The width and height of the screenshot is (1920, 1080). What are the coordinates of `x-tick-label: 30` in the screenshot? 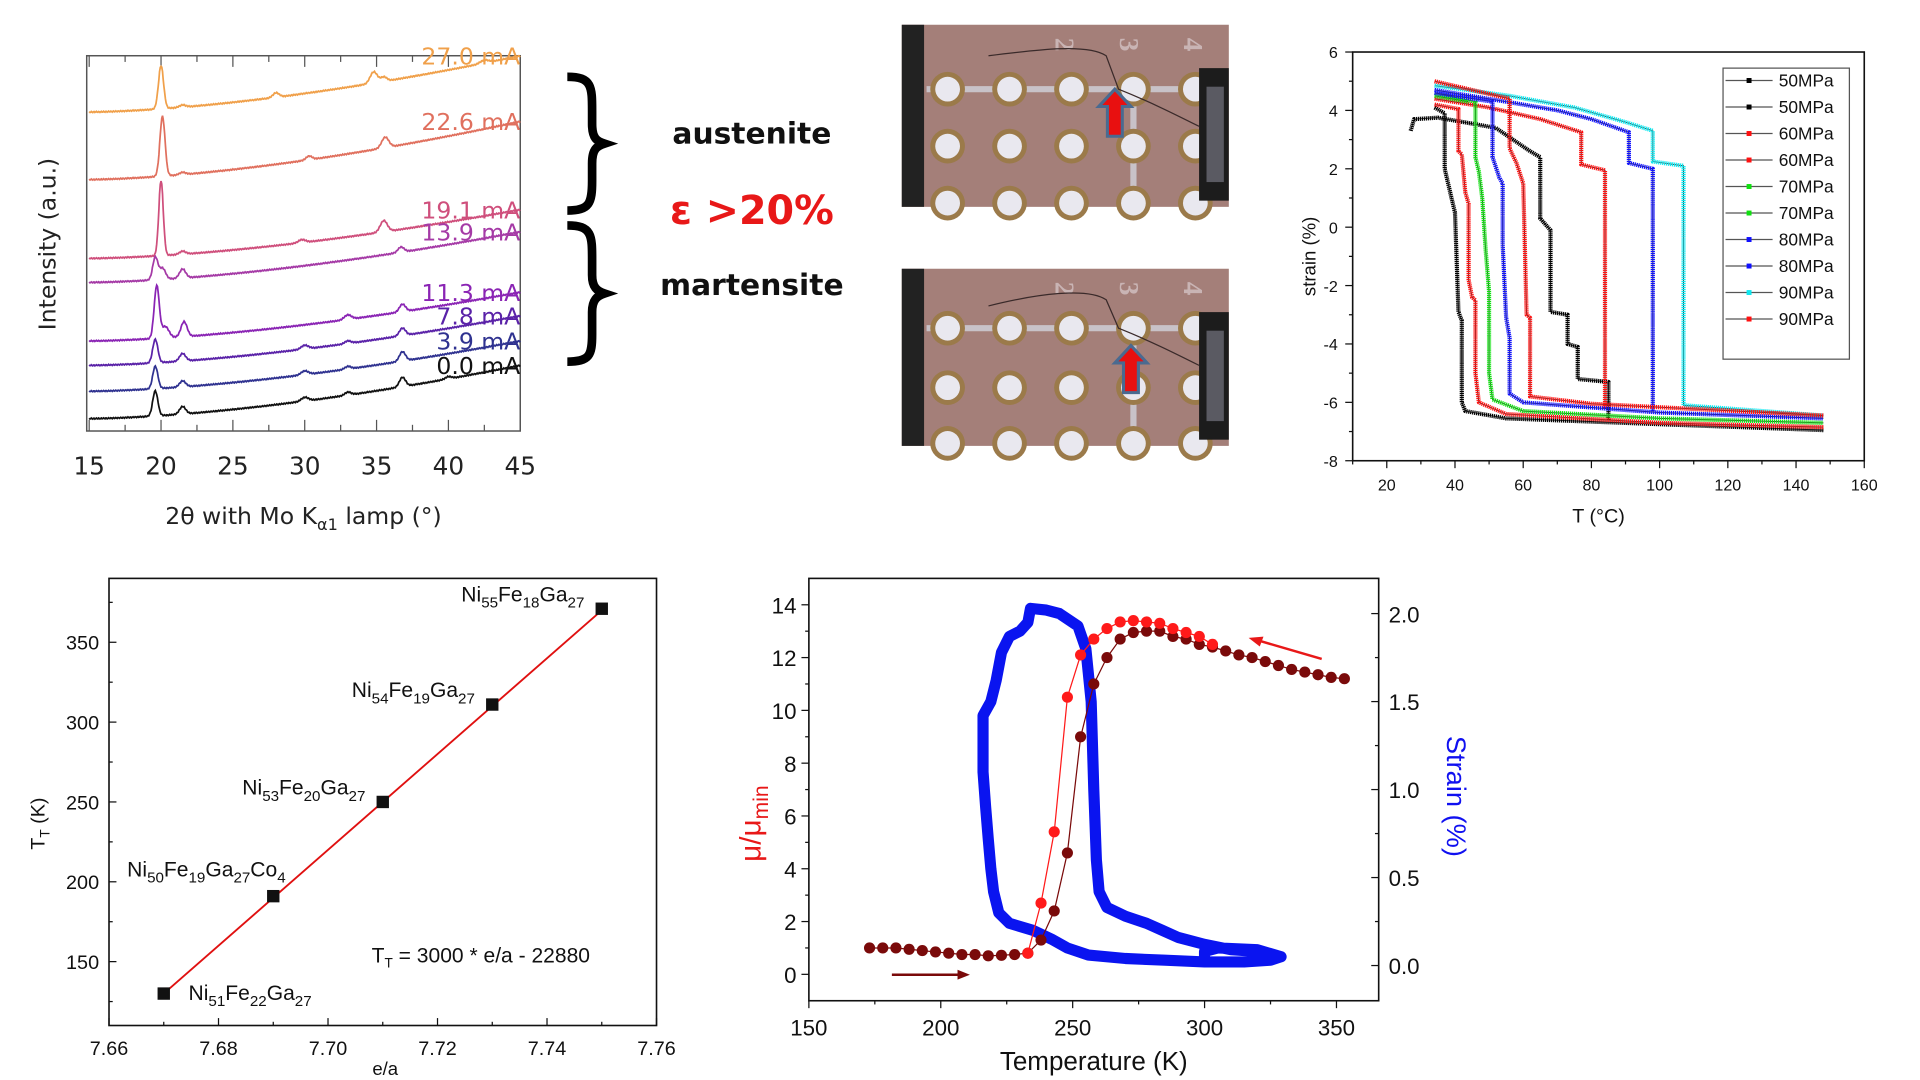 It's located at (305, 465).